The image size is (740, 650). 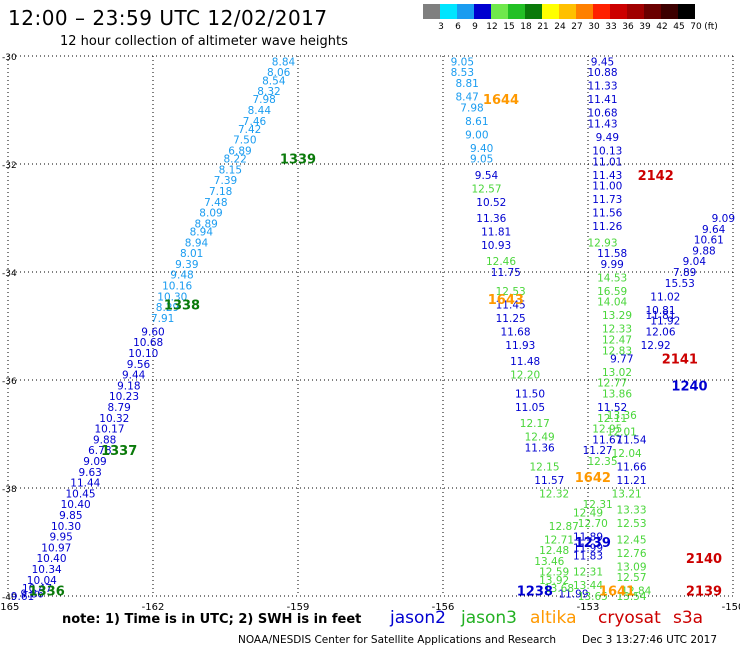 What do you see at coordinates (506, 300) in the screenshot?
I see `pass-number-label: 1643` at bounding box center [506, 300].